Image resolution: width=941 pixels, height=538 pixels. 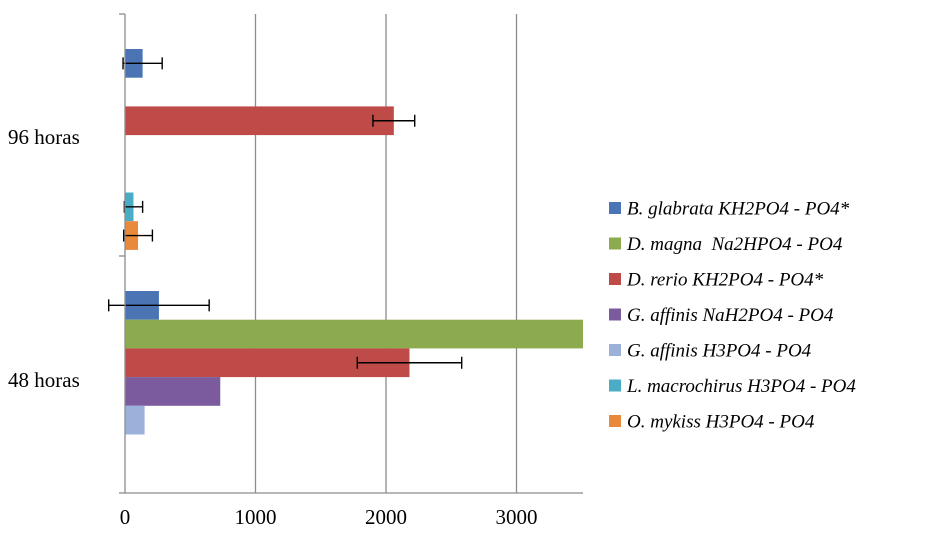 I want to click on legend-label: B. glabrata KH2PO4 - PO4*, so click(x=738, y=209).